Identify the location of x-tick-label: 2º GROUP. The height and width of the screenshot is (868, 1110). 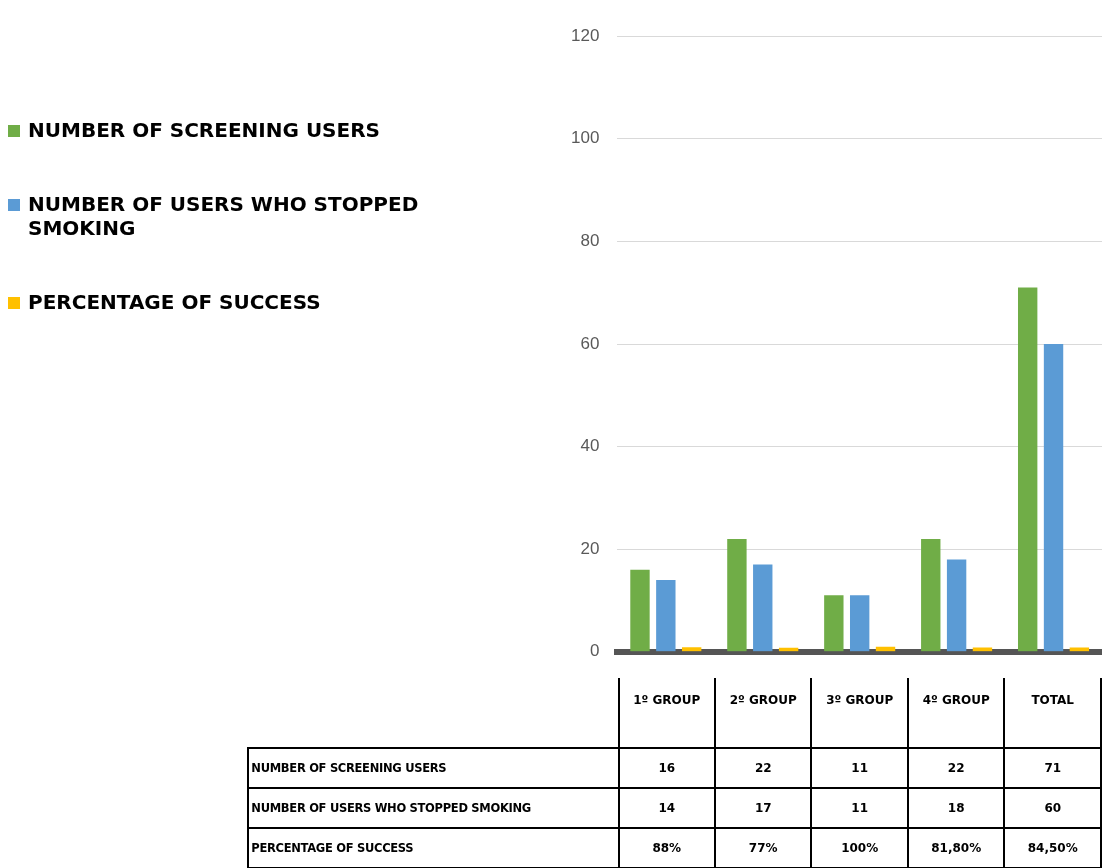
(763, 713).